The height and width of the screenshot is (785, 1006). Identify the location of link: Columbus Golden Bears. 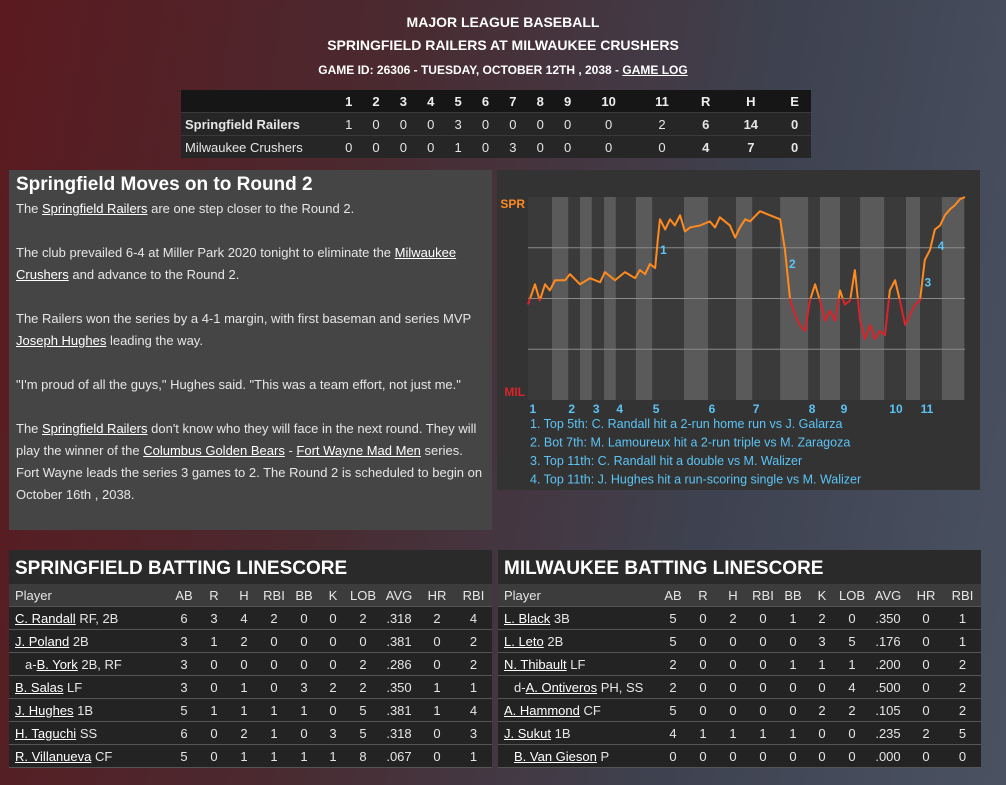
(214, 450).